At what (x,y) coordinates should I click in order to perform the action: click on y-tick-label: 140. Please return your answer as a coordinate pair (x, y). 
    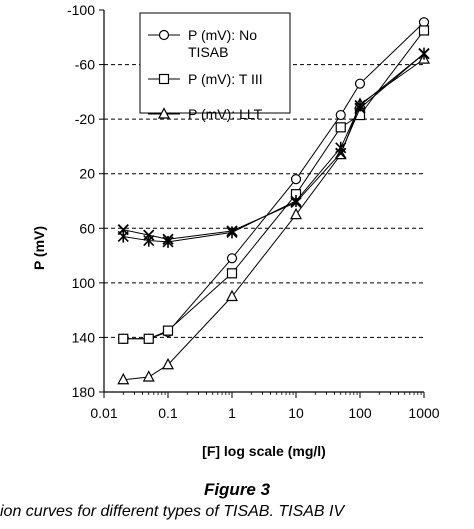
    Looking at the image, I should click on (84, 337).